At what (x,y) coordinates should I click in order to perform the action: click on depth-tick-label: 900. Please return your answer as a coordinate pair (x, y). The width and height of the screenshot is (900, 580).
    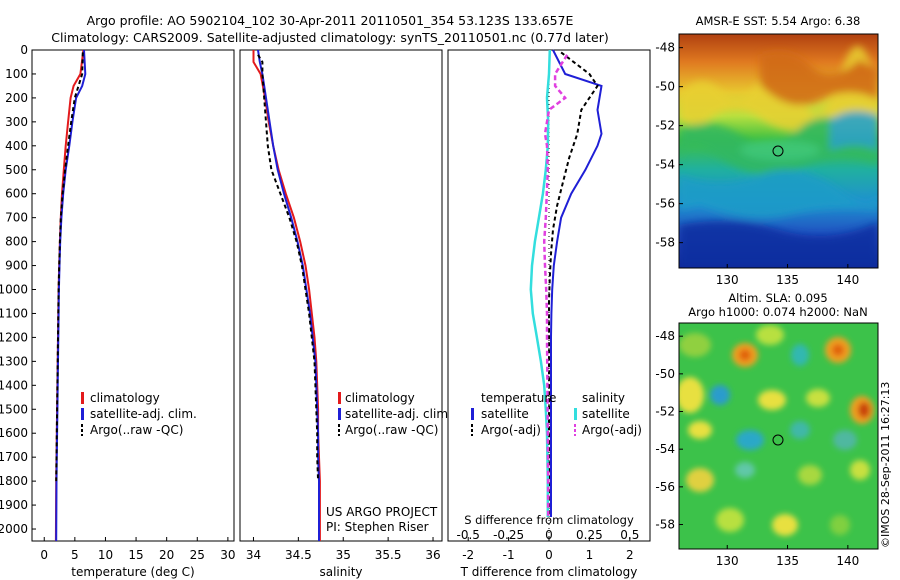
    Looking at the image, I should click on (16, 266).